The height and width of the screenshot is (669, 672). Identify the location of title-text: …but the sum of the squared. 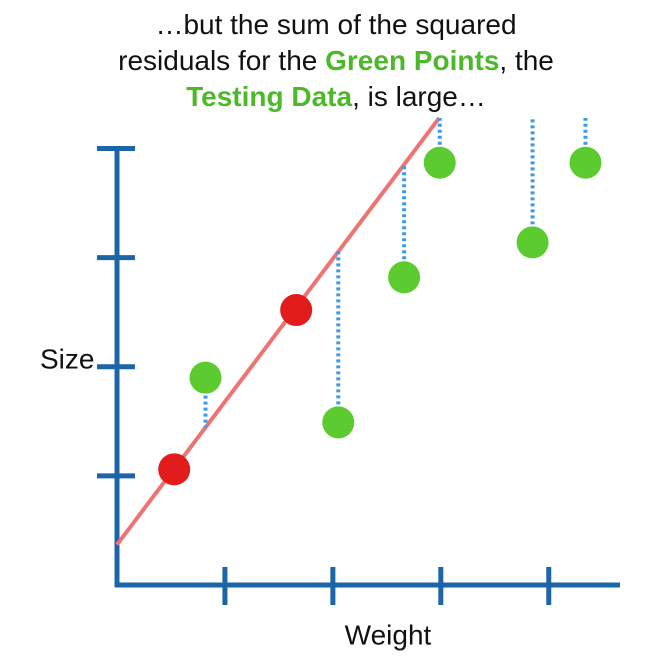
(335, 24).